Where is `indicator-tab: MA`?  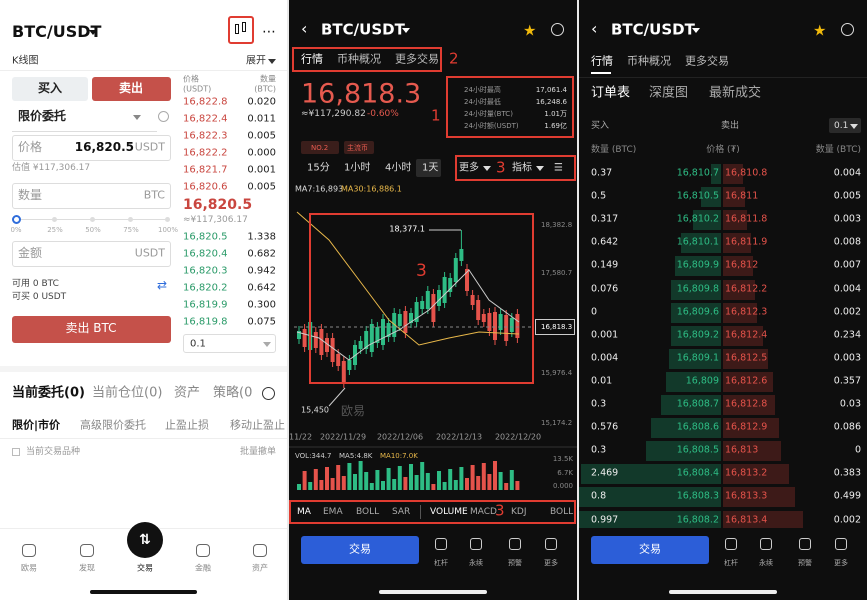 indicator-tab: MA is located at coordinates (304, 511).